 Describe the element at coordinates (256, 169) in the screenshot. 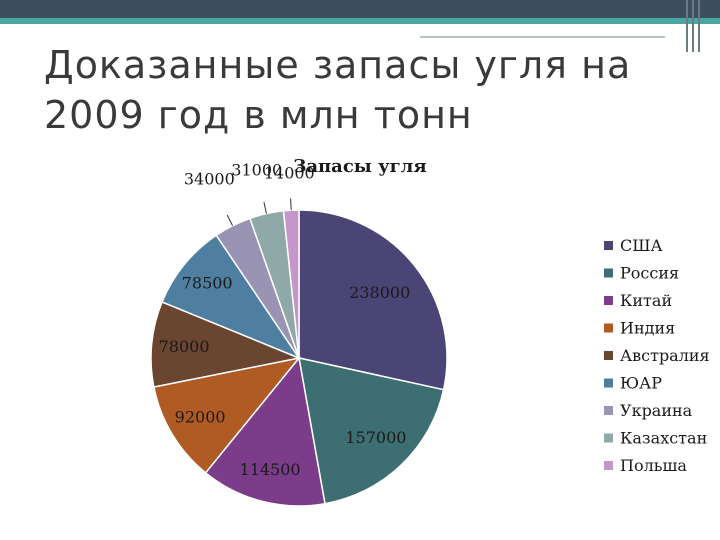

I see `data-label-8: 31000` at that location.